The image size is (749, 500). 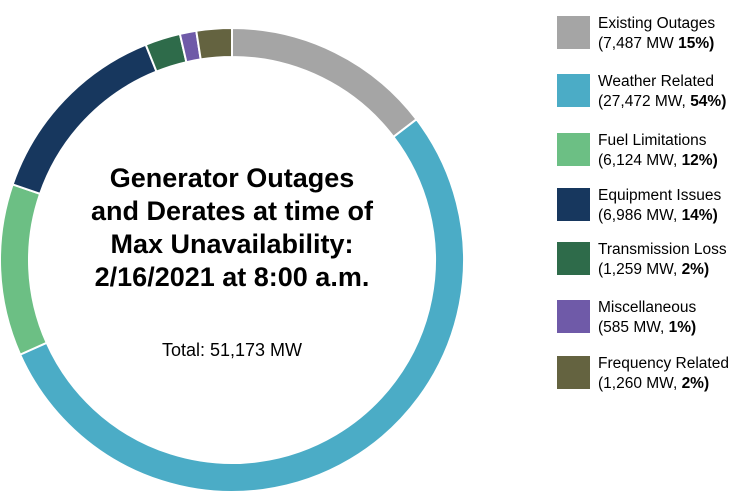 What do you see at coordinates (24, 269) in the screenshot?
I see `donut-slice-fuel-limitations` at bounding box center [24, 269].